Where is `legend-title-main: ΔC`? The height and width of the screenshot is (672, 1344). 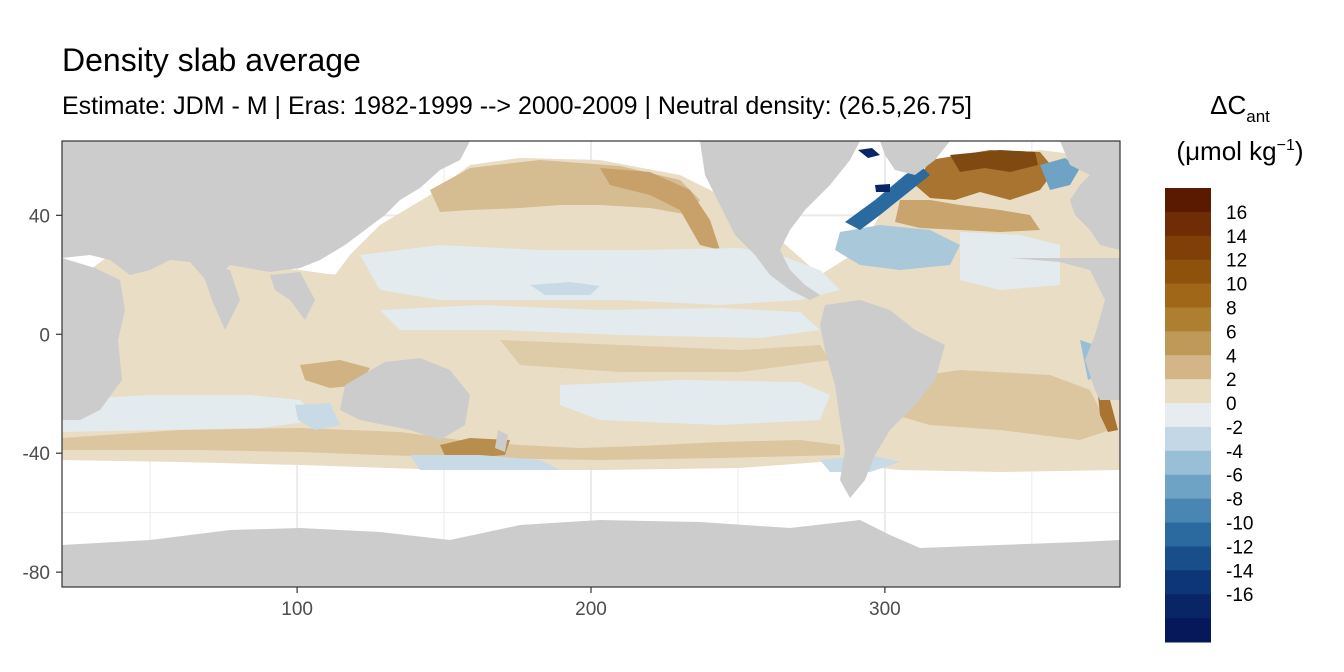 legend-title-main: ΔC is located at coordinates (1228, 105).